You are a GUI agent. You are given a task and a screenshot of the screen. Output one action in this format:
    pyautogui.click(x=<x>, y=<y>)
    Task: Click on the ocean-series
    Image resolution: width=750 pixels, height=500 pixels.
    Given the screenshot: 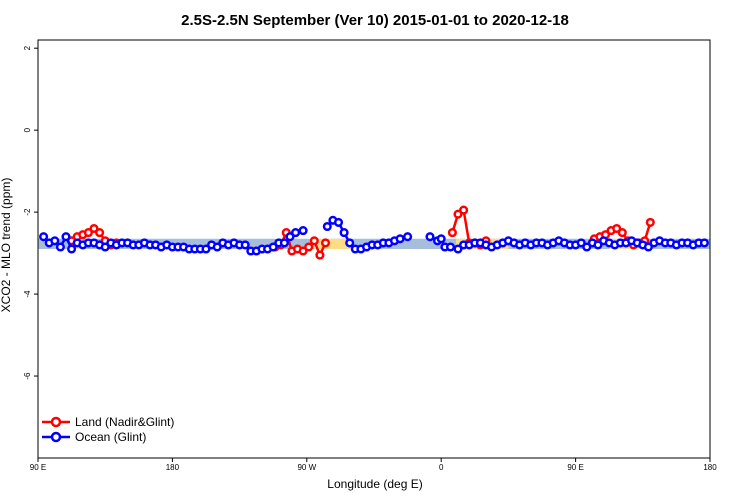 What is the action you would take?
    pyautogui.click(x=374, y=235)
    